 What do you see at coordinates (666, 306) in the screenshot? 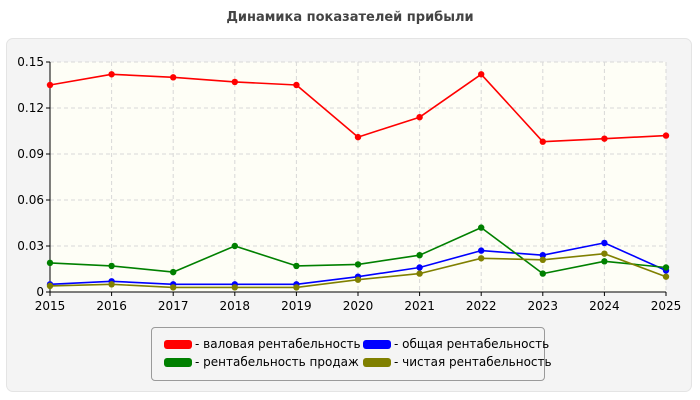
I see `x-tick-label: 2025` at bounding box center [666, 306].